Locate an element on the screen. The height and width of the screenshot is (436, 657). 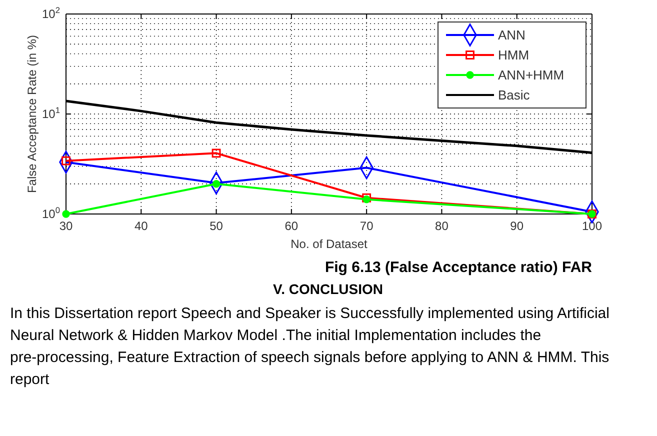
y-tick-label: 10$^{0}$ is located at coordinates (51, 212).